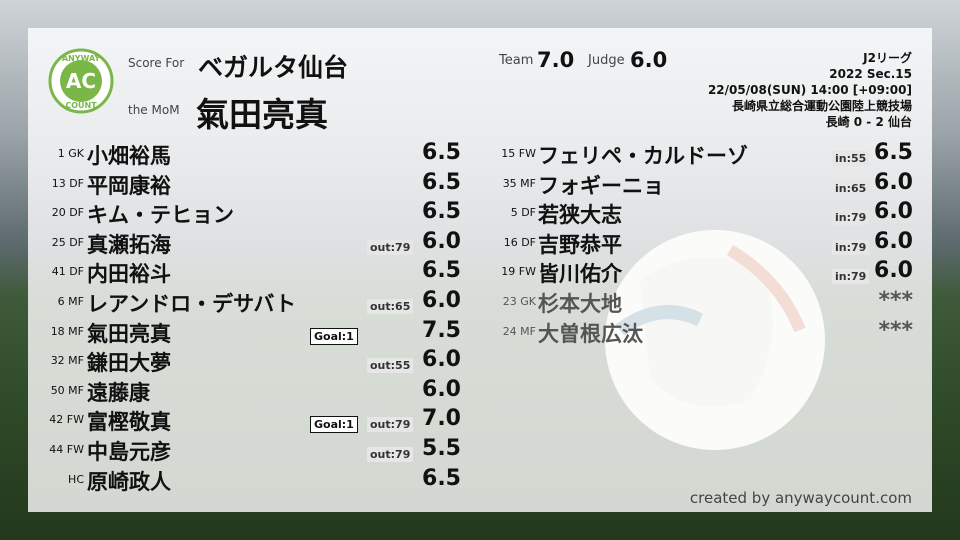 The width and height of the screenshot is (960, 540). I want to click on position: 24 MF, so click(519, 331).